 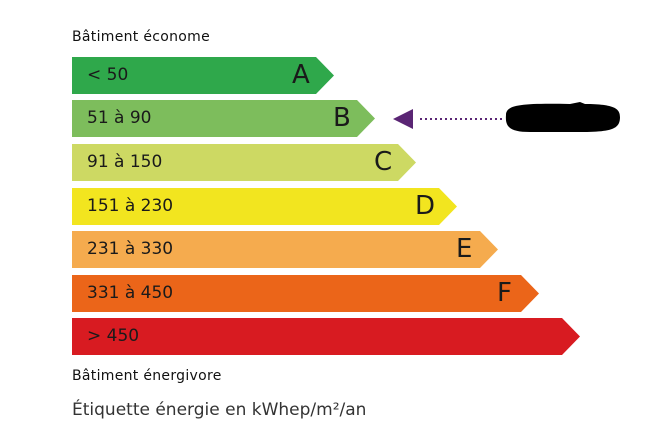 What do you see at coordinates (130, 249) in the screenshot?
I see `class-range: 231 à 330` at bounding box center [130, 249].